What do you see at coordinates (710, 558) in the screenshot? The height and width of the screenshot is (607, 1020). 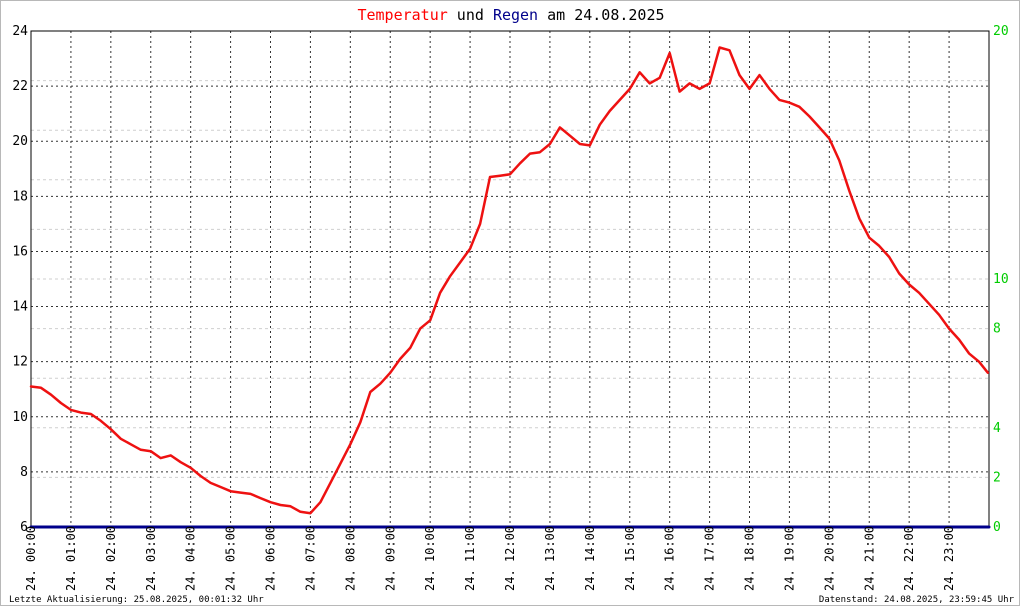 I see `x-tick-label: 24. 17:00` at bounding box center [710, 558].